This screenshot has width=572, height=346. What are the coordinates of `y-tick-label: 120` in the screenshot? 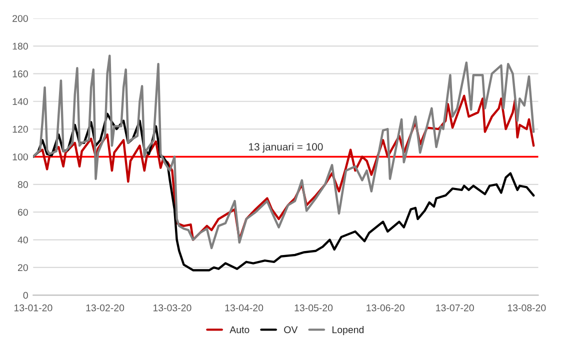 It's located at (20, 129).